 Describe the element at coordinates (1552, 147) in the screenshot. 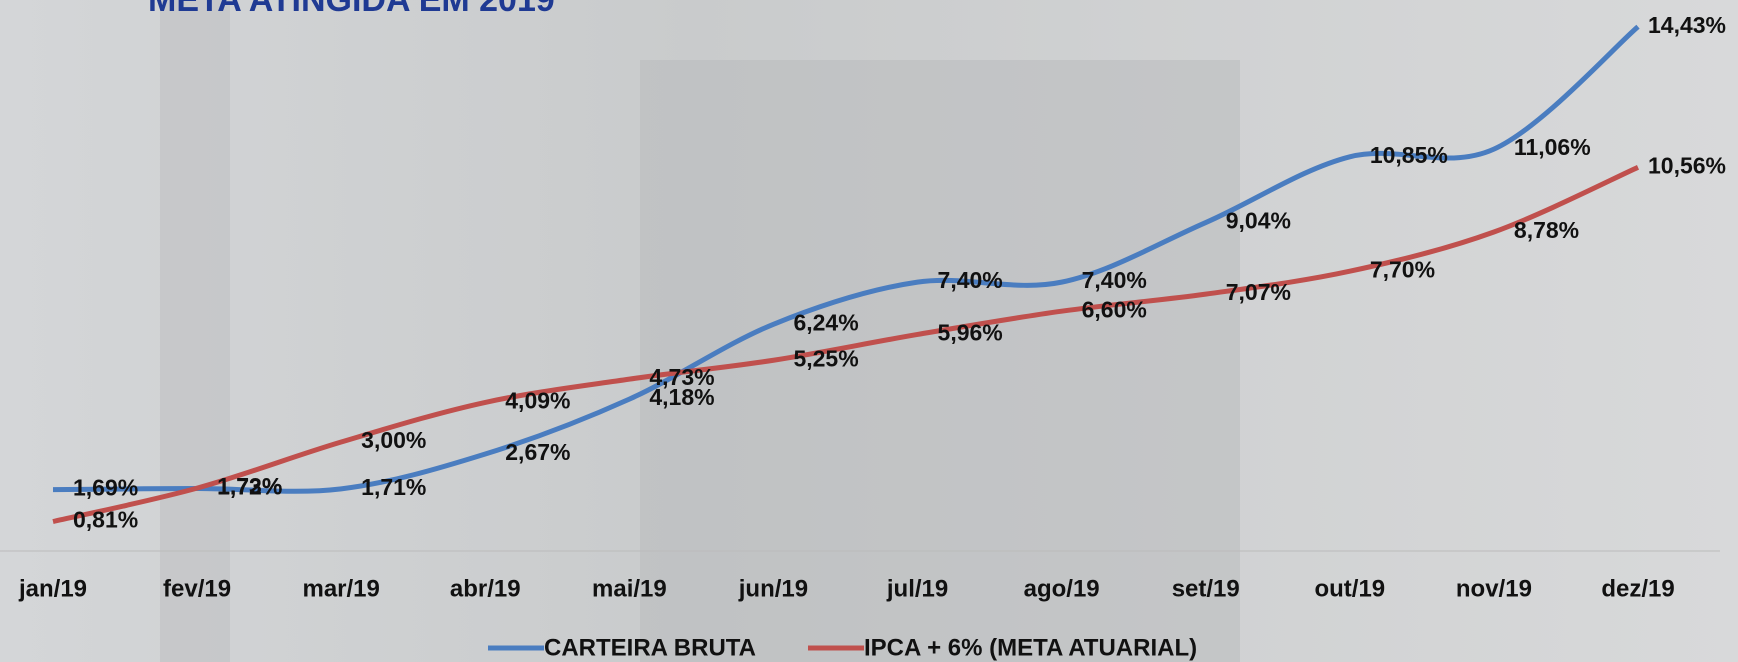

I see `data-label: 11,06%` at that location.